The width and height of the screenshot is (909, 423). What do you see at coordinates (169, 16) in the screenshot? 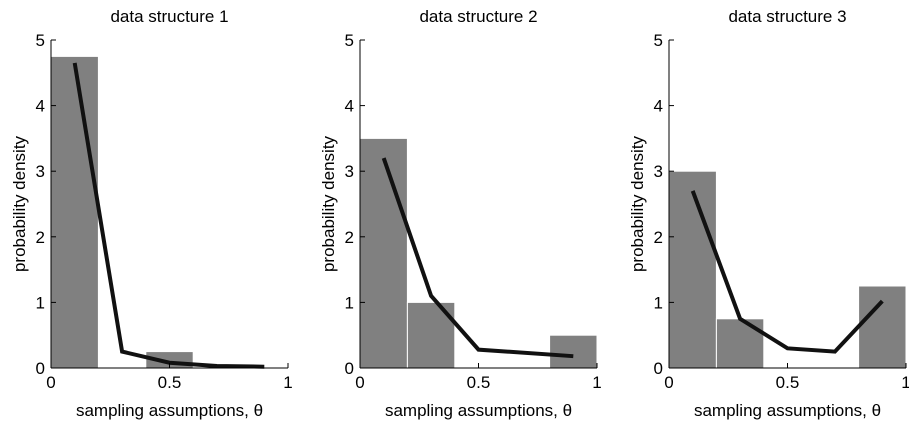
I see `chart-title: data structure 1` at bounding box center [169, 16].